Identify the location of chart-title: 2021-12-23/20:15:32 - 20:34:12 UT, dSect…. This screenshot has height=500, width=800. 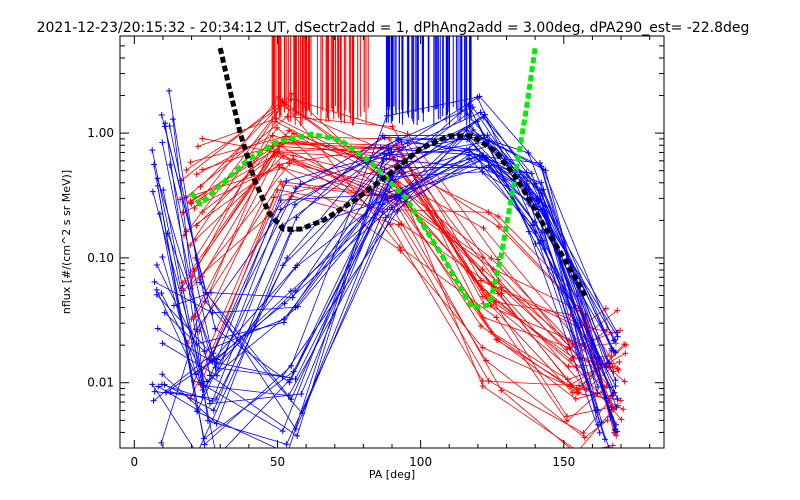
(393, 28).